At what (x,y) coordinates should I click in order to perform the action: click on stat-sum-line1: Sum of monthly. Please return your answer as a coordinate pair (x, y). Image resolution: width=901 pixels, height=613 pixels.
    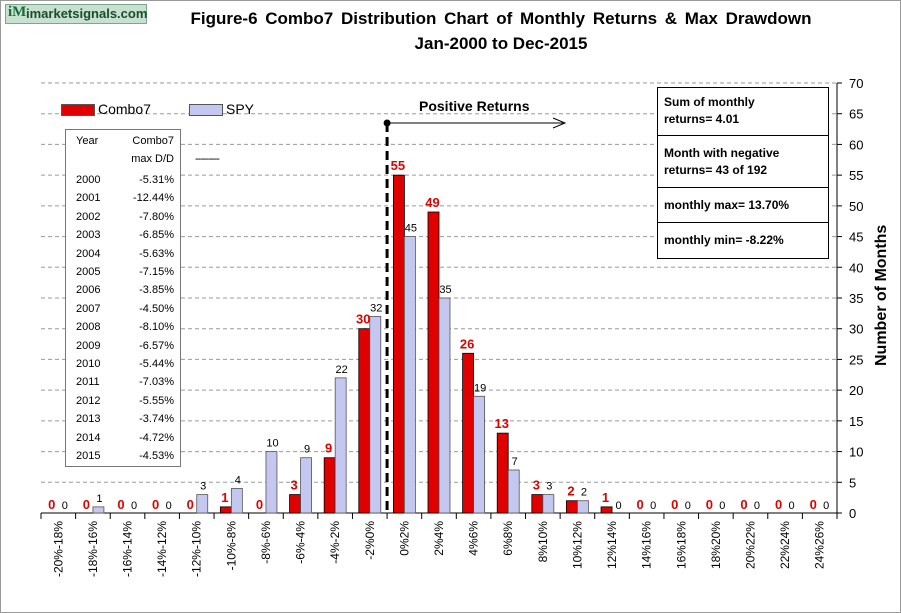
    Looking at the image, I should click on (709, 102).